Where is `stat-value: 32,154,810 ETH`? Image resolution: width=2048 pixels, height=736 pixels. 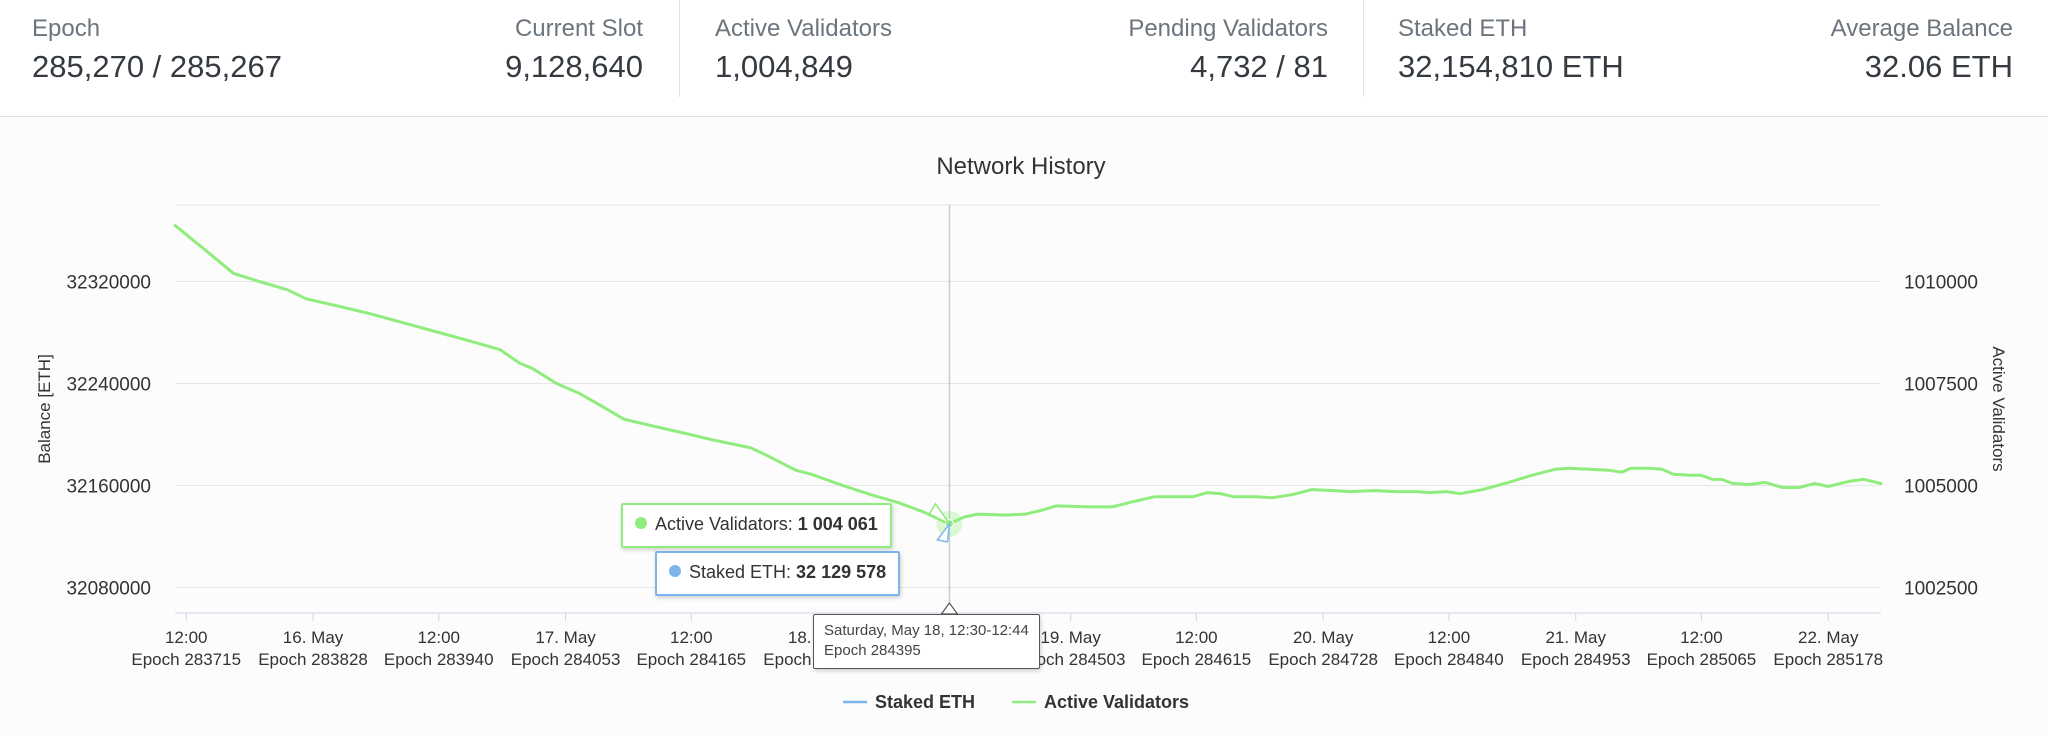
stat-value: 32,154,810 ETH is located at coordinates (1511, 66).